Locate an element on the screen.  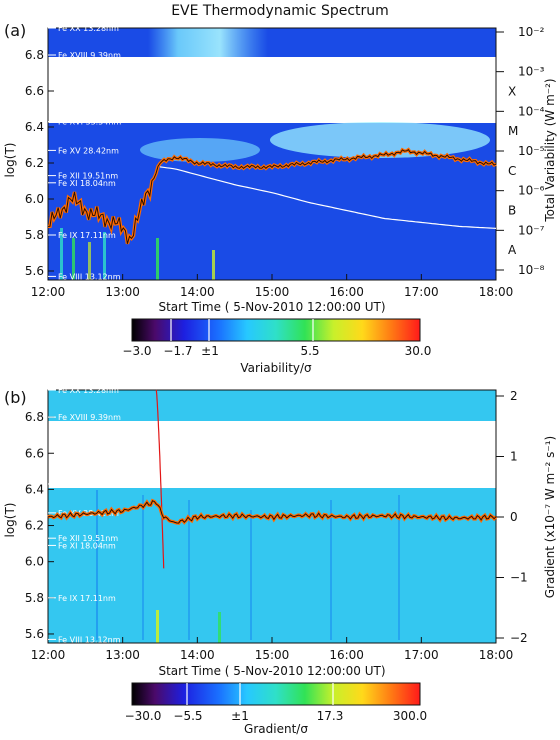
right-tick-label: 2 is located at coordinates (514, 396).